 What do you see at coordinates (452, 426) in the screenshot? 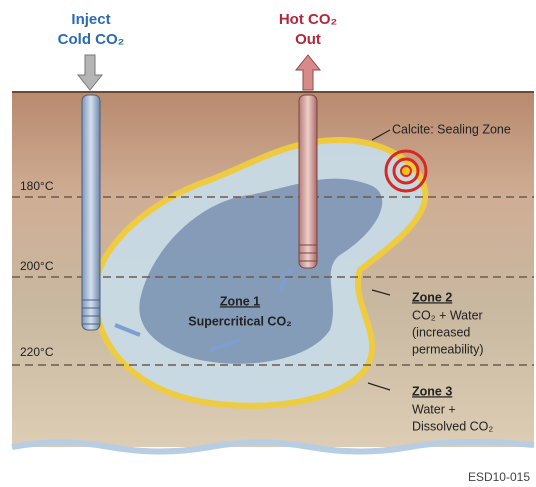
I see `zone-text: Dissolved CO₂` at bounding box center [452, 426].